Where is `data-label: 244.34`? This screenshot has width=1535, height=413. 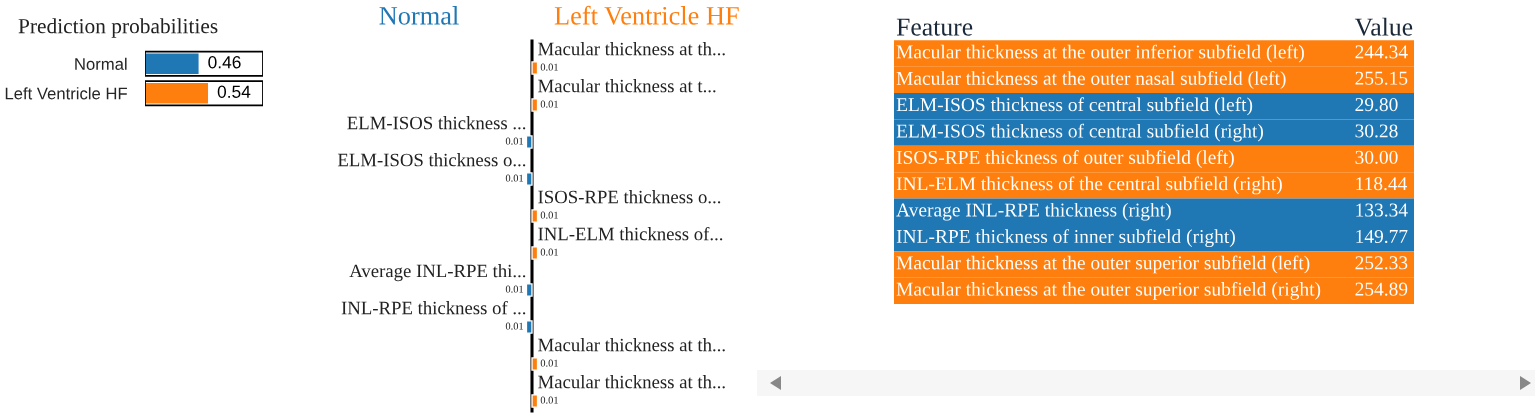 data-label: 244.34 is located at coordinates (1381, 52).